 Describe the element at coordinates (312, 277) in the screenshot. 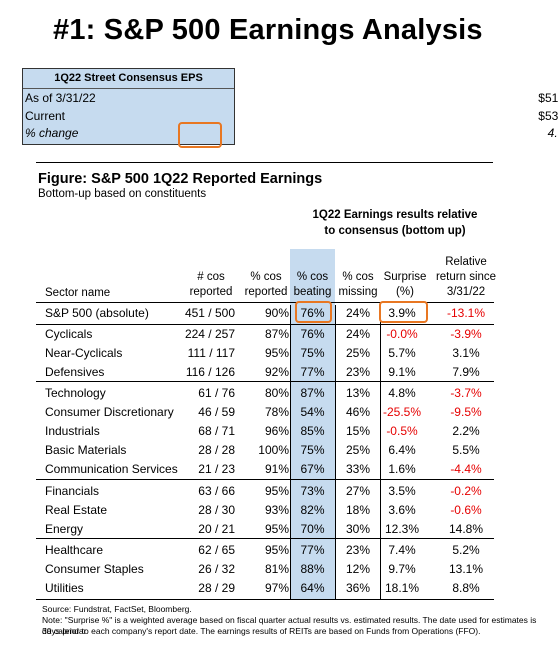

I see `col-beating-line1: % cos` at that location.